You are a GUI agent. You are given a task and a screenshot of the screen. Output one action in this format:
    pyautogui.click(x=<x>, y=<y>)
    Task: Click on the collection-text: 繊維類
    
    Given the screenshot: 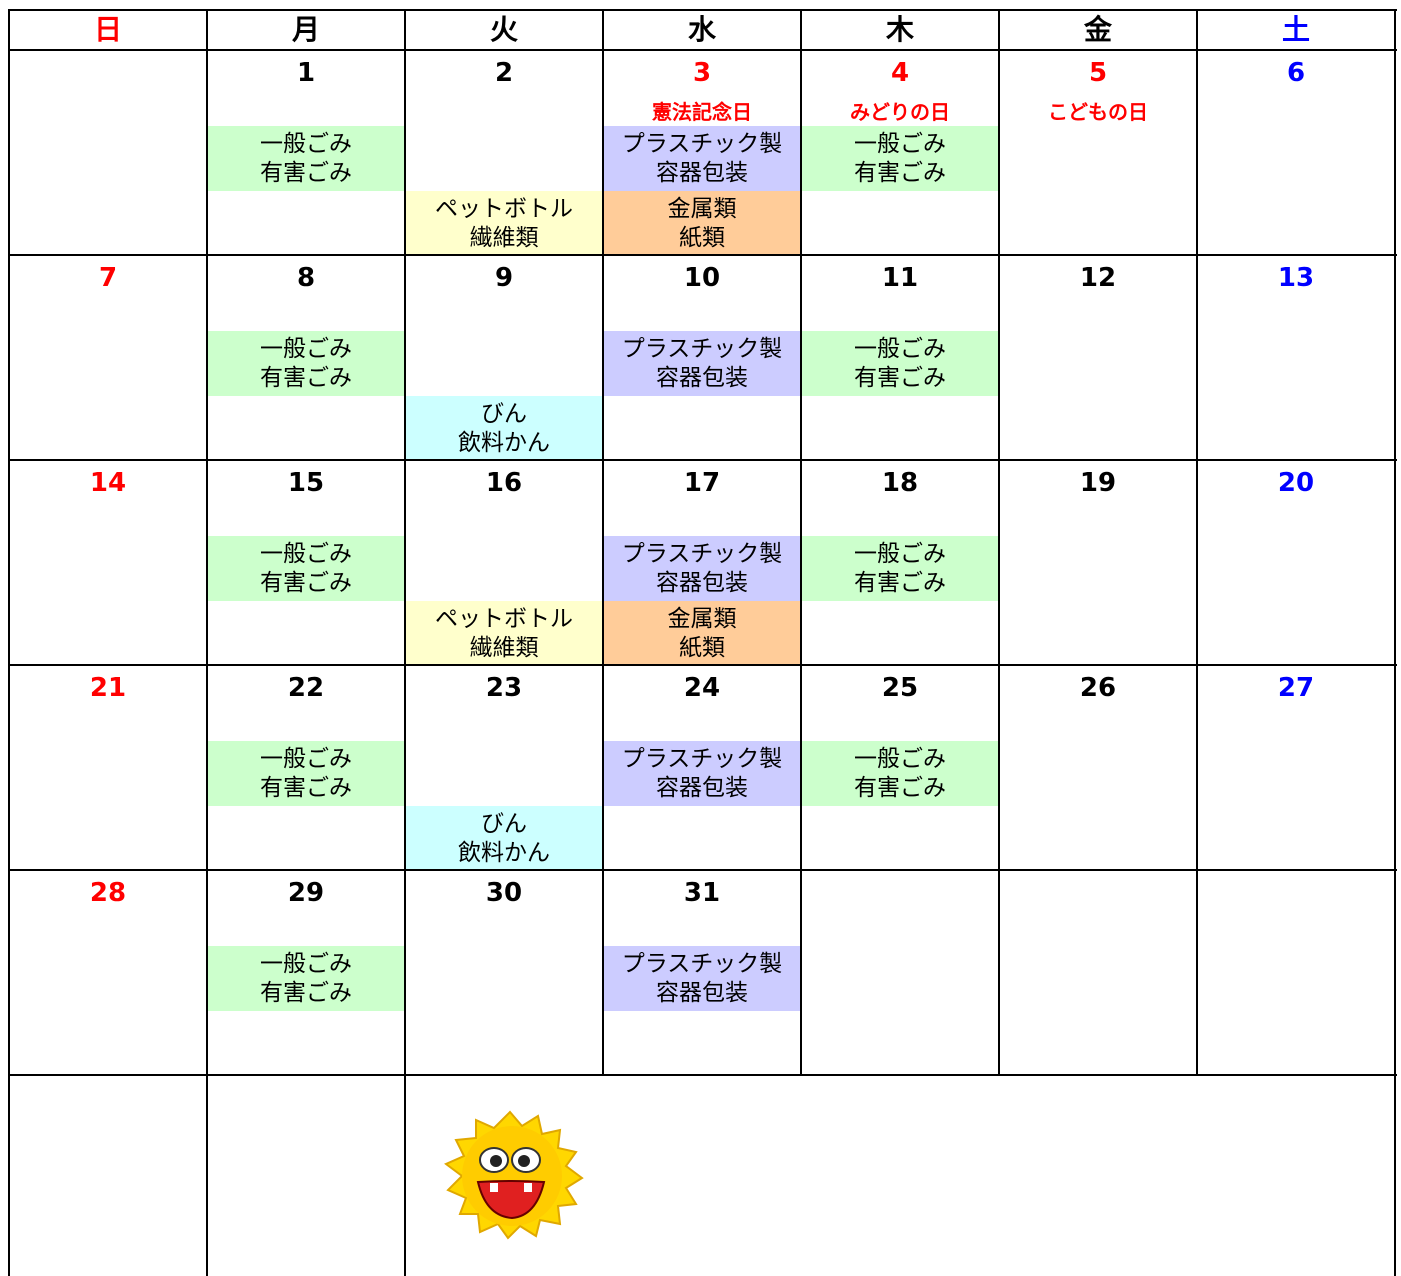 What is the action you would take?
    pyautogui.click(x=504, y=238)
    